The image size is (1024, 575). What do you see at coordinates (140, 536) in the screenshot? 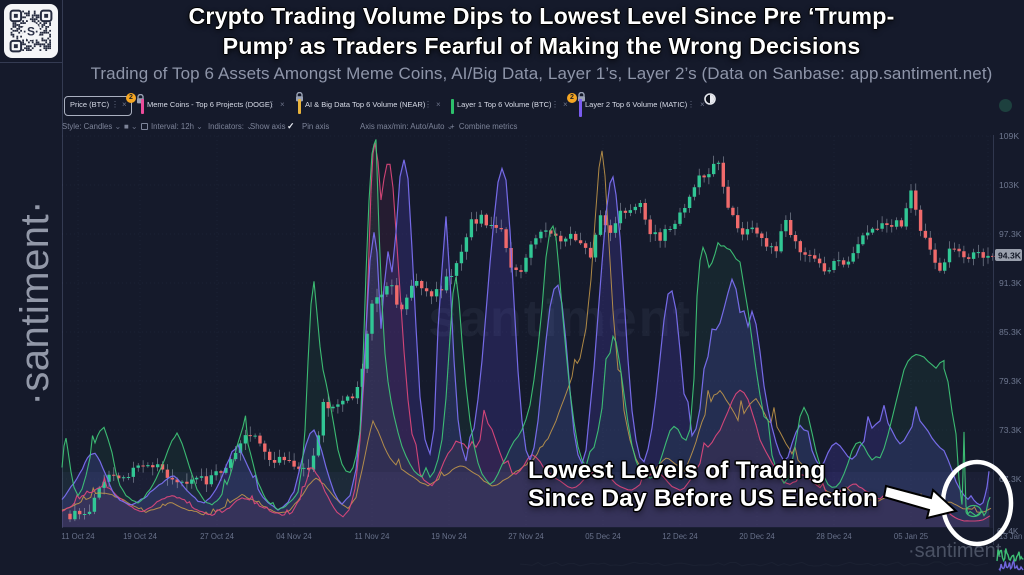
I see `svg-text: 19 Oct 24` at bounding box center [140, 536].